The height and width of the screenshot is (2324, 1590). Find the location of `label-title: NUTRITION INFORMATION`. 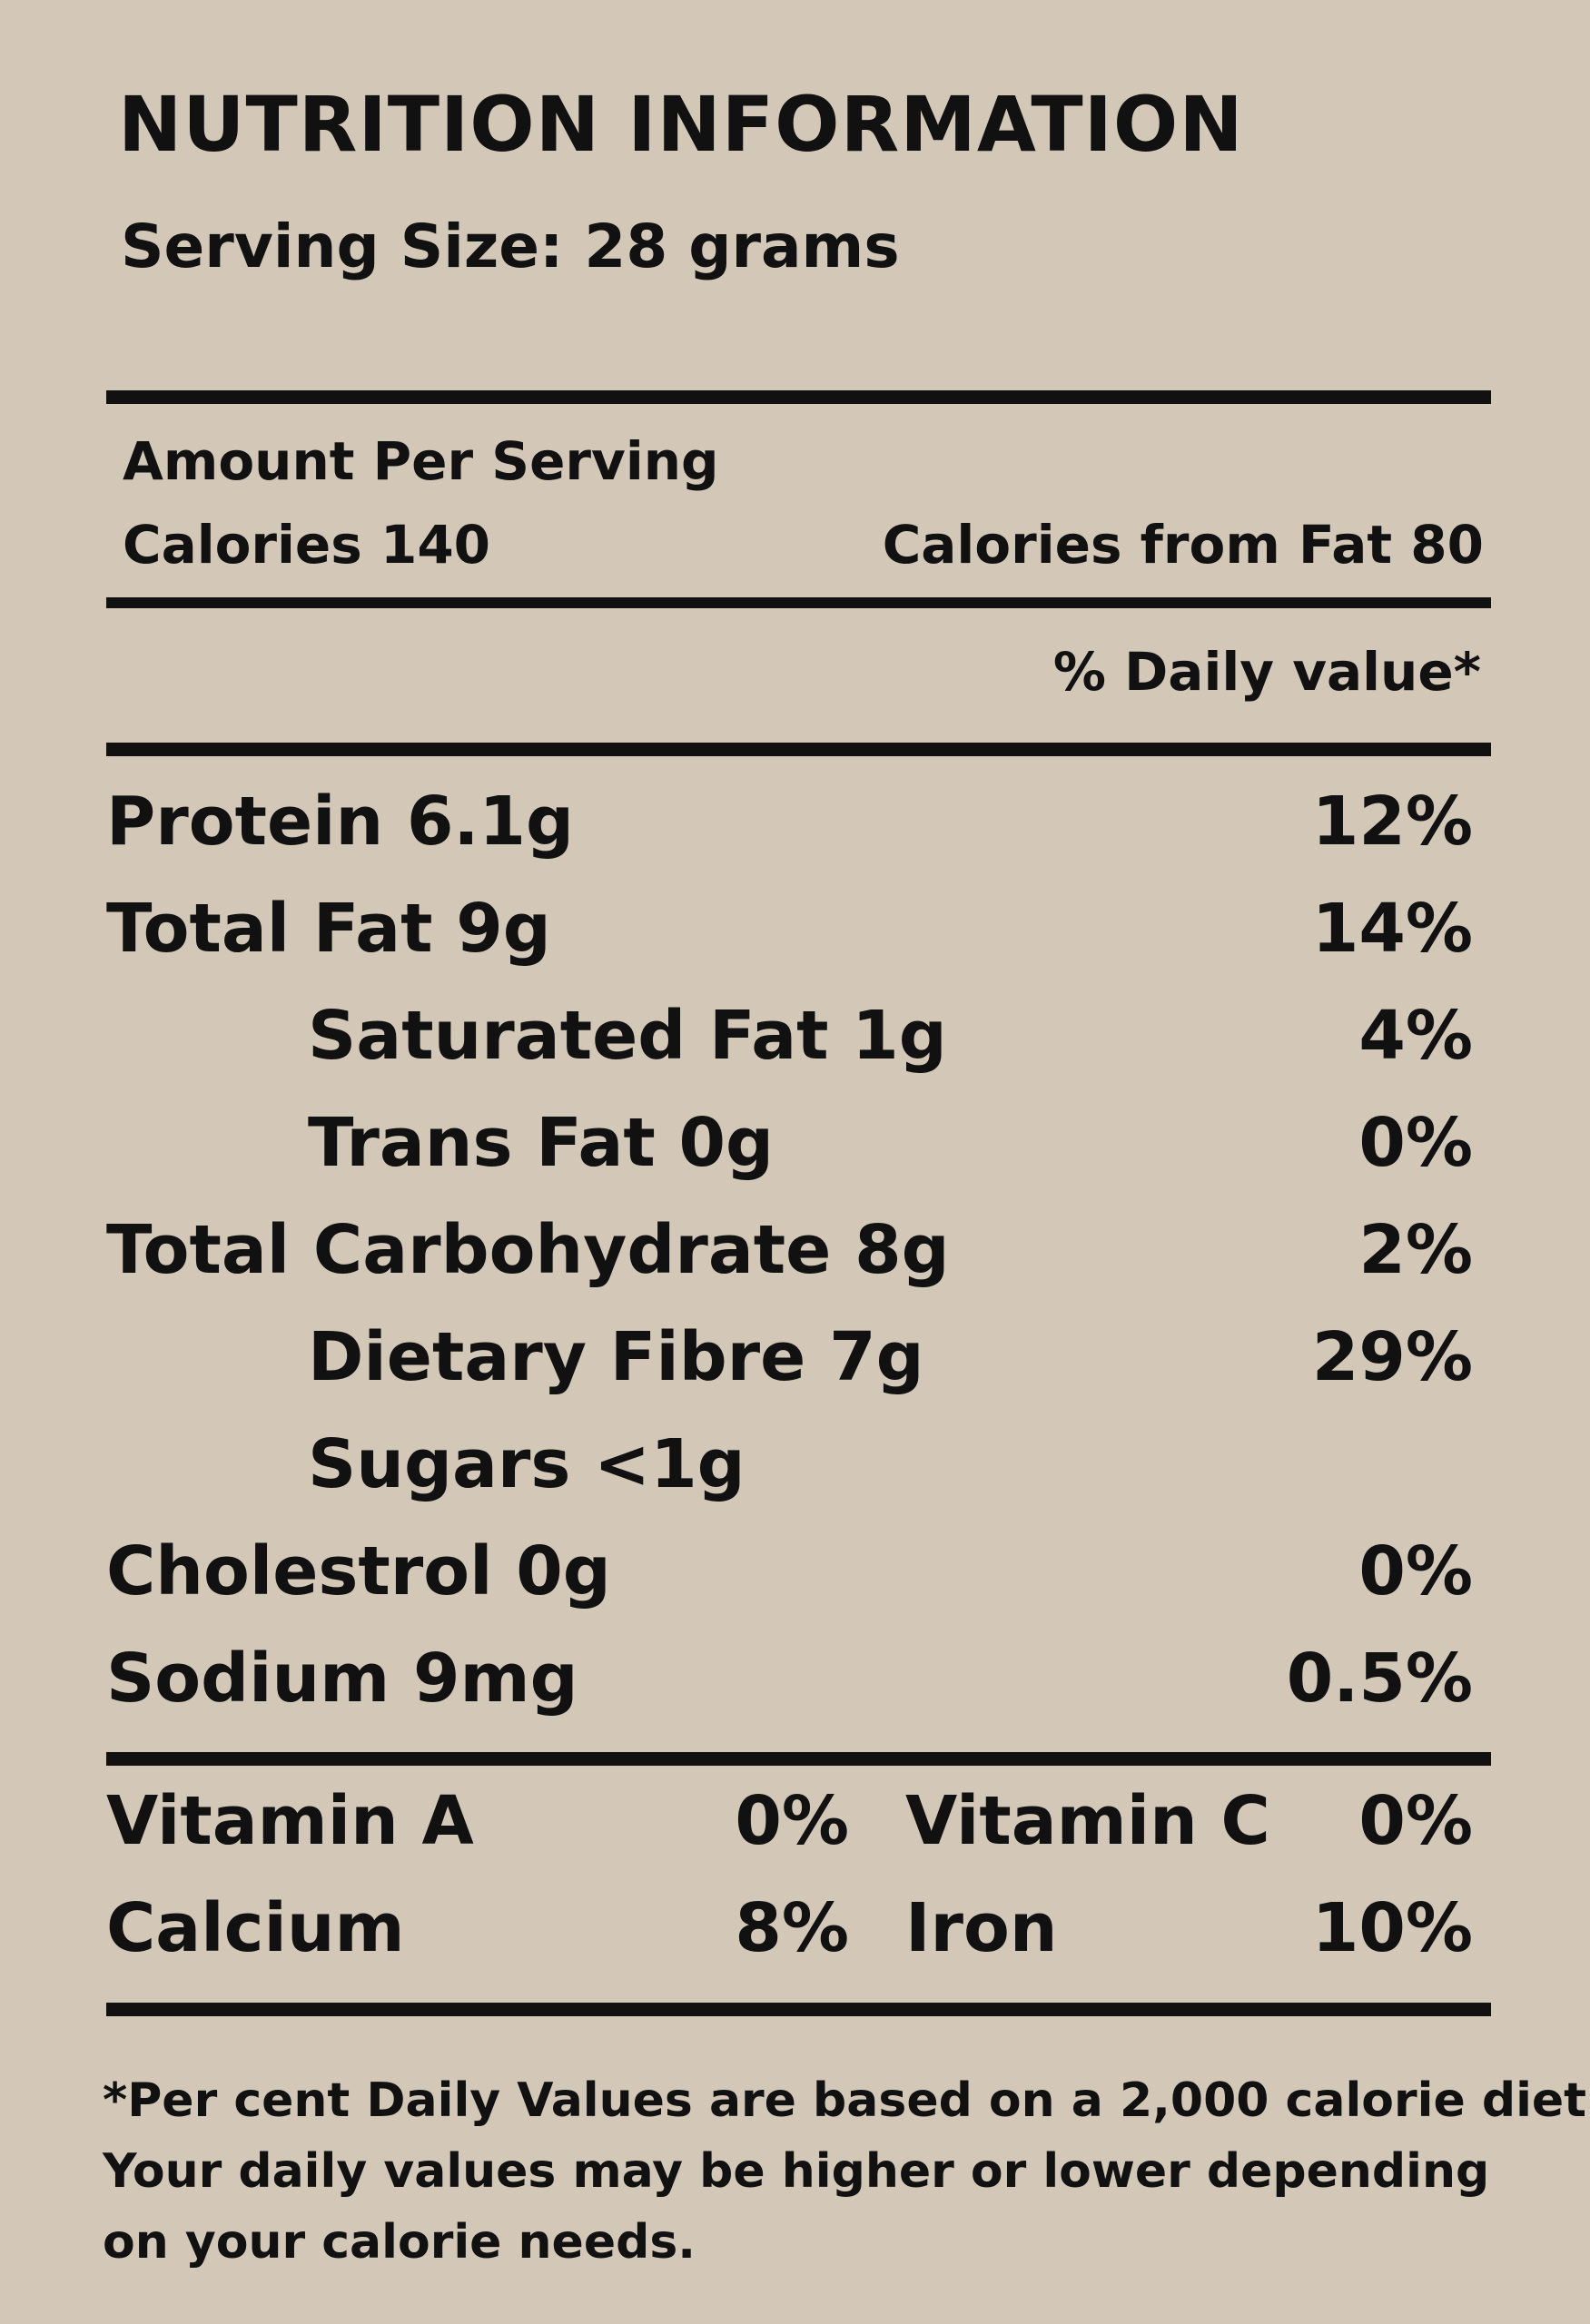

label-title: NUTRITION INFORMATION is located at coordinates (681, 124).